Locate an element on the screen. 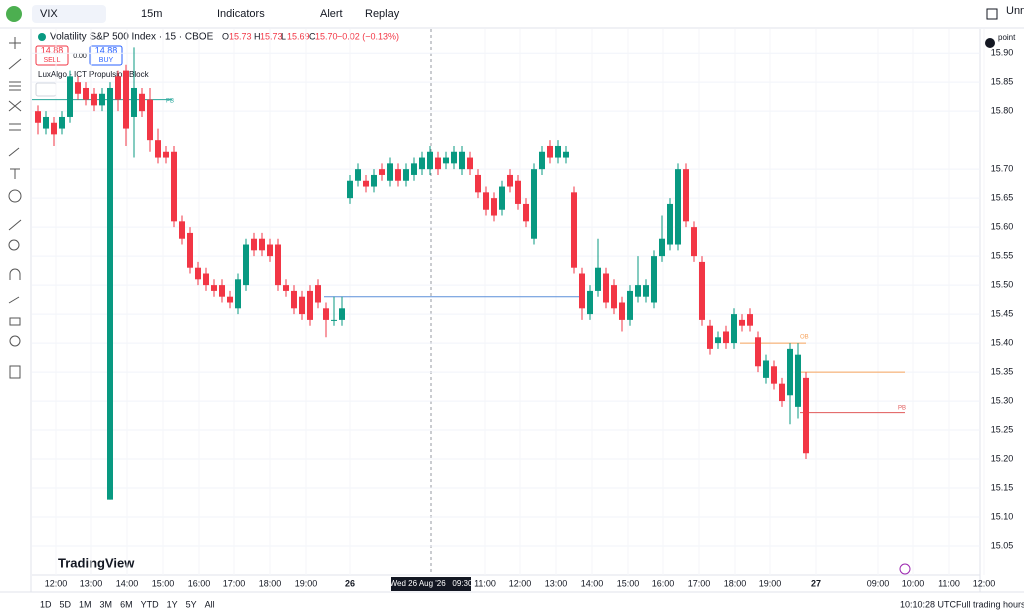 This screenshot has width=1024, height=616. c-value: 15.70 is located at coordinates (326, 36).